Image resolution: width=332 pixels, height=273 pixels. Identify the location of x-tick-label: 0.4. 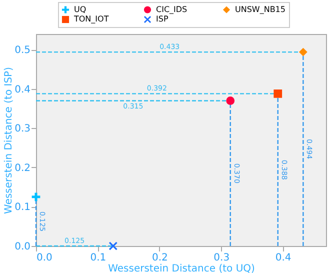
(283, 258).